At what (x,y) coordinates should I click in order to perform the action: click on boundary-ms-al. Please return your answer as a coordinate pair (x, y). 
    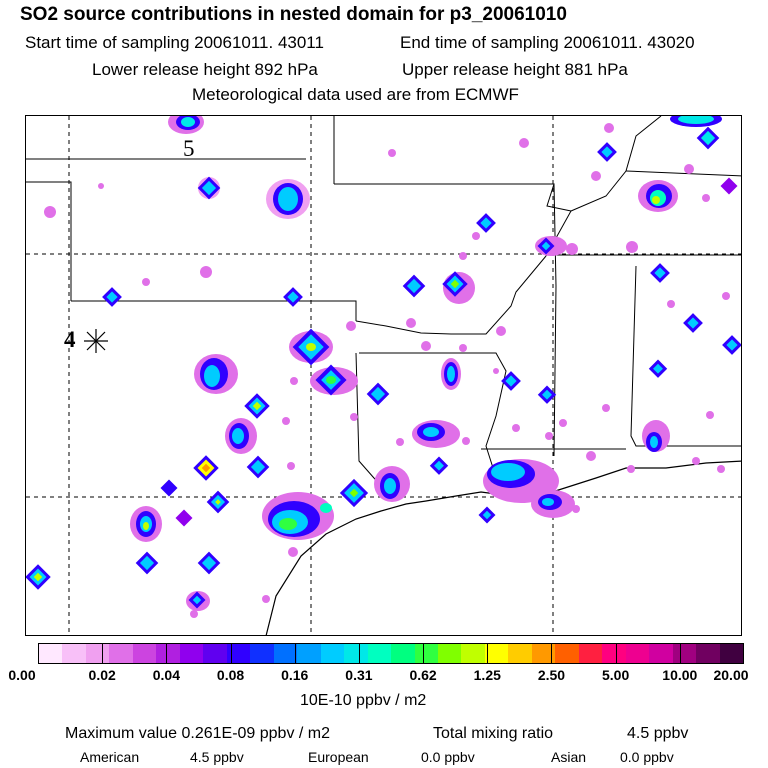
    Looking at the image, I should click on (555, 320).